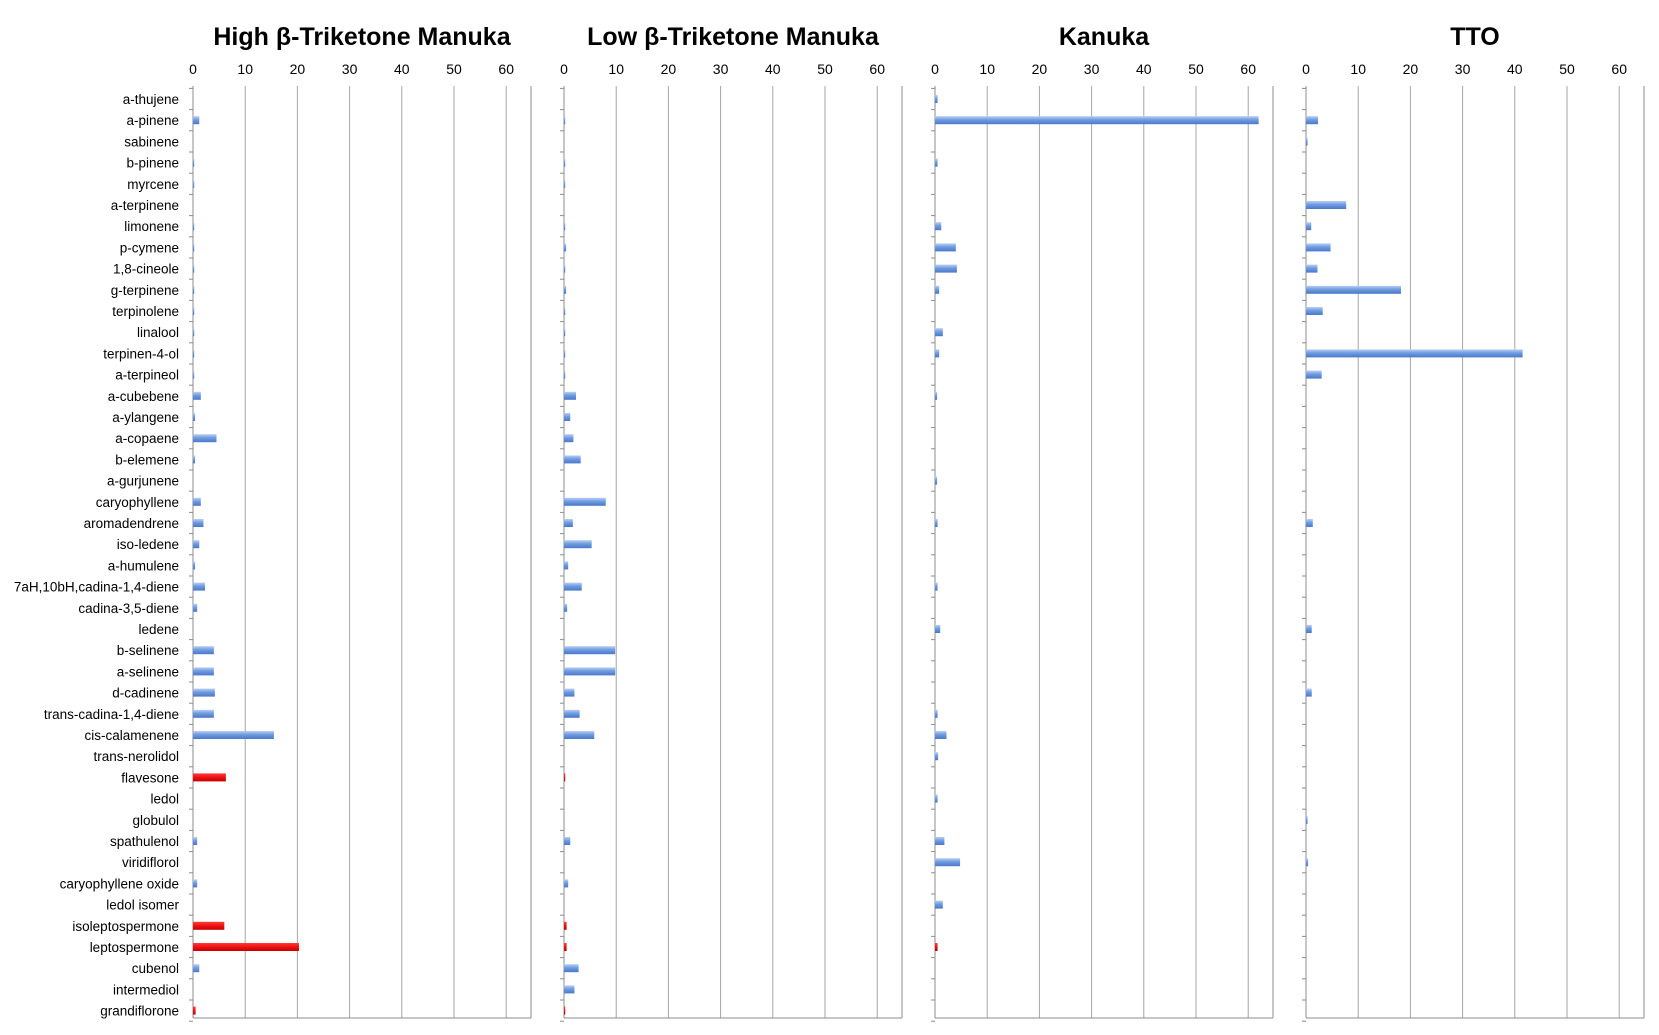 The width and height of the screenshot is (1659, 1035). What do you see at coordinates (143, 481) in the screenshot?
I see `category-label: a-gurjunene` at bounding box center [143, 481].